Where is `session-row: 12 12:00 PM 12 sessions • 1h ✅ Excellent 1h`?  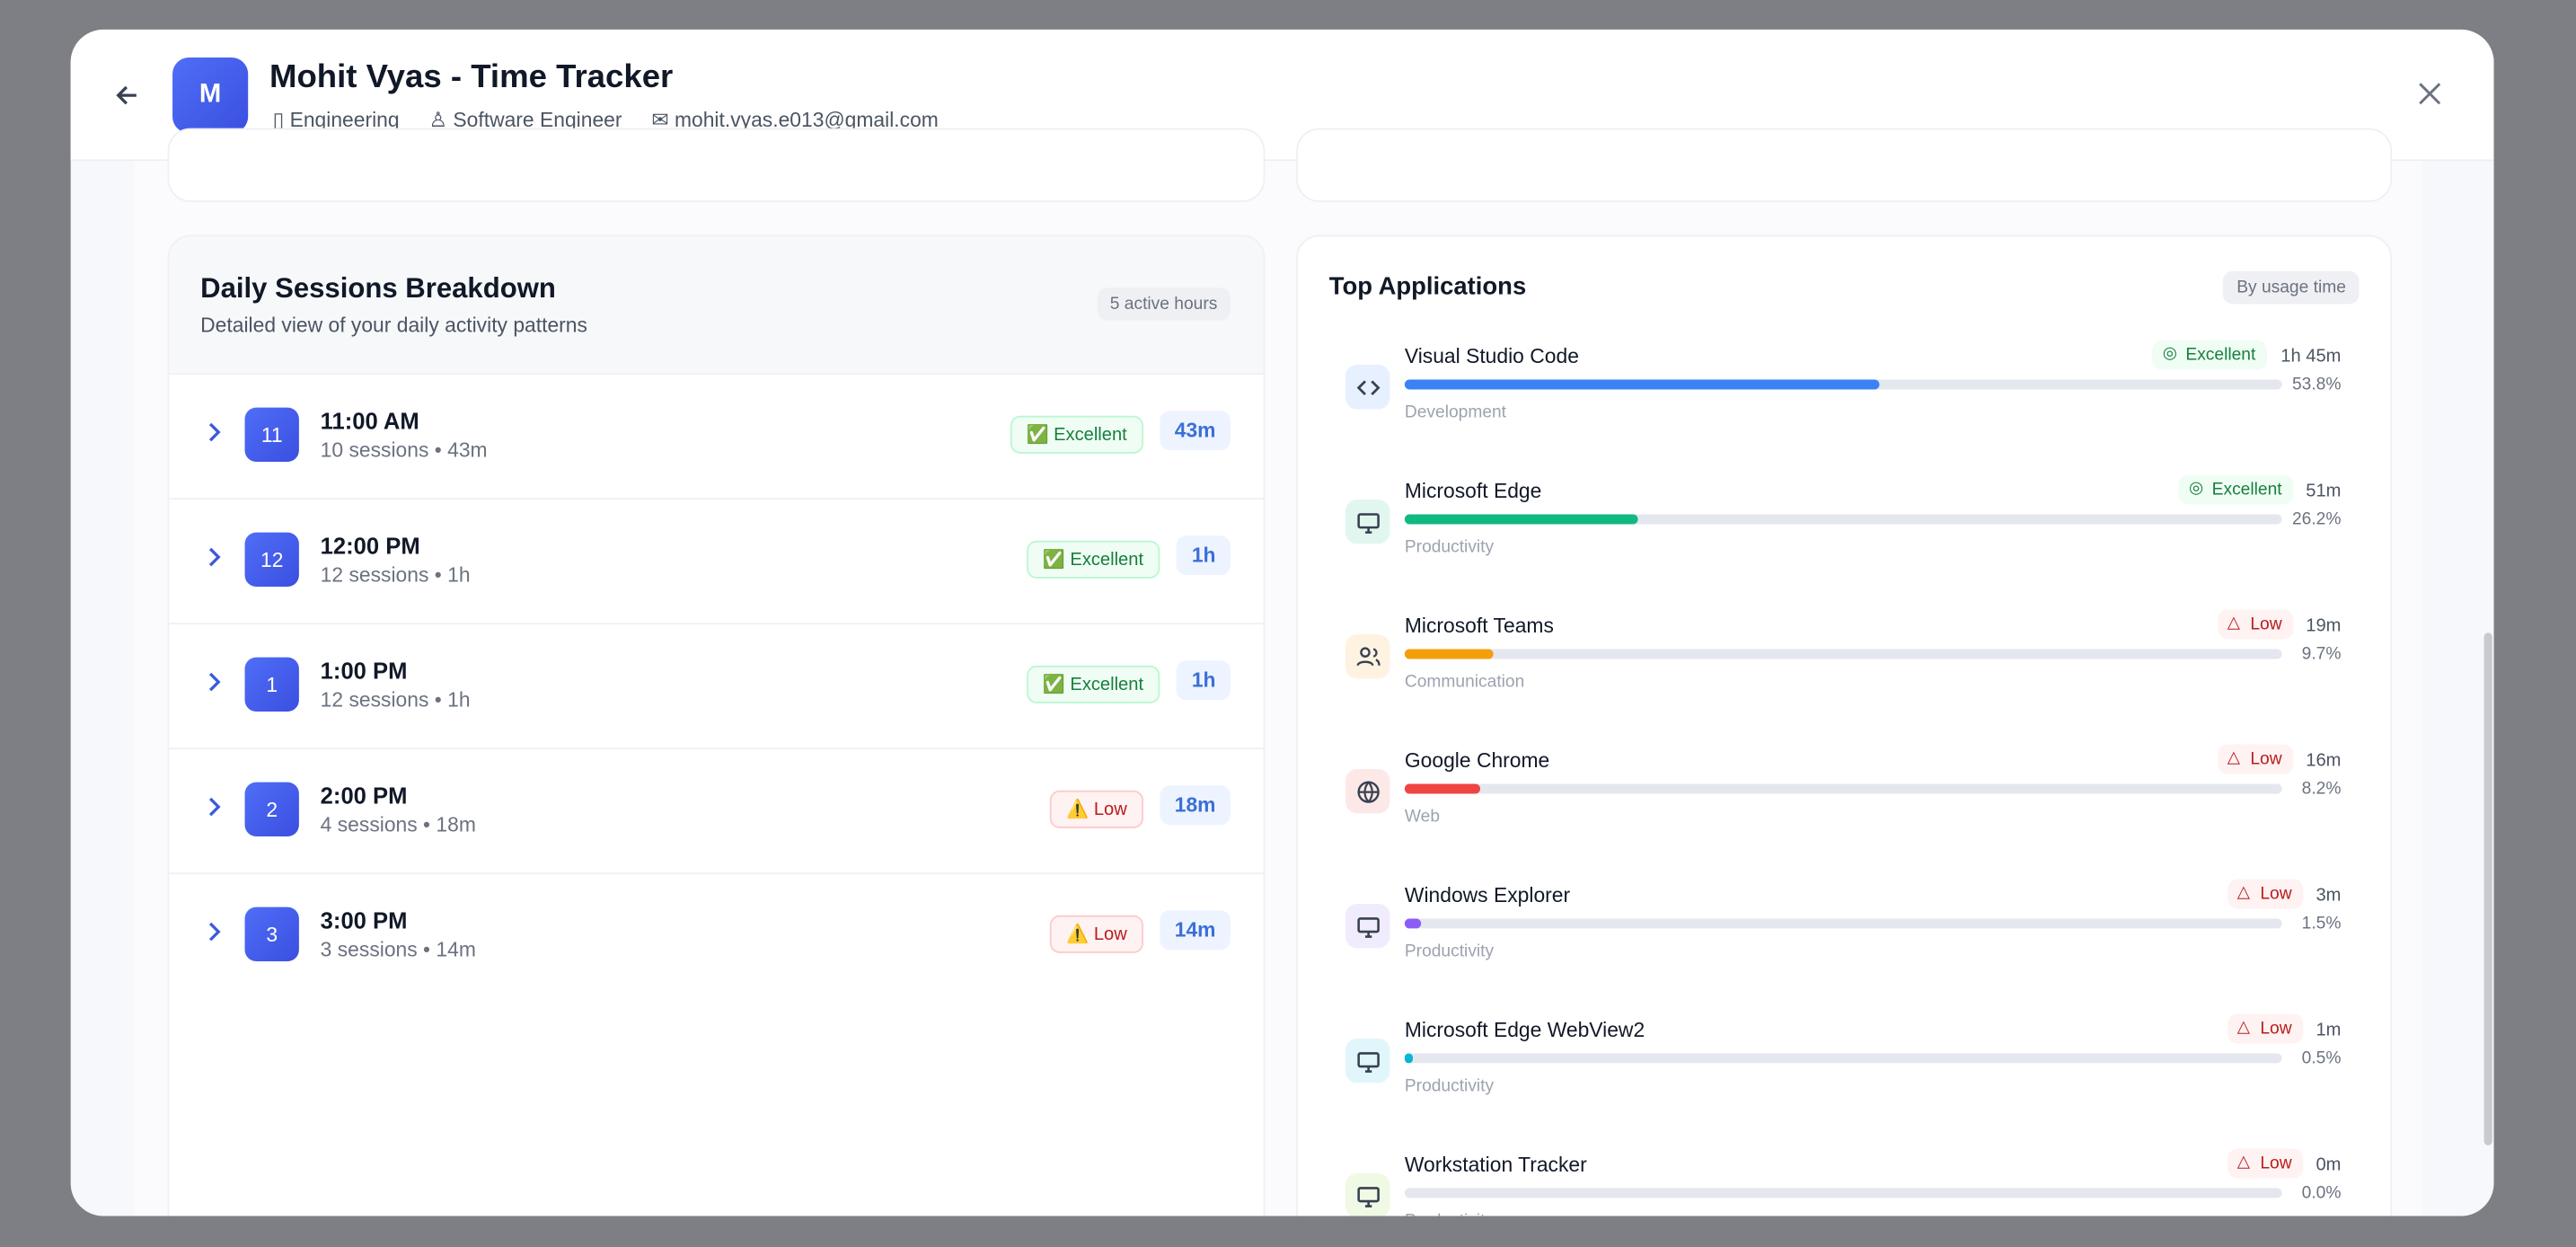
session-row: 12 12:00 PM 12 sessions • 1h ✅ Excellent 1h is located at coordinates (716, 561).